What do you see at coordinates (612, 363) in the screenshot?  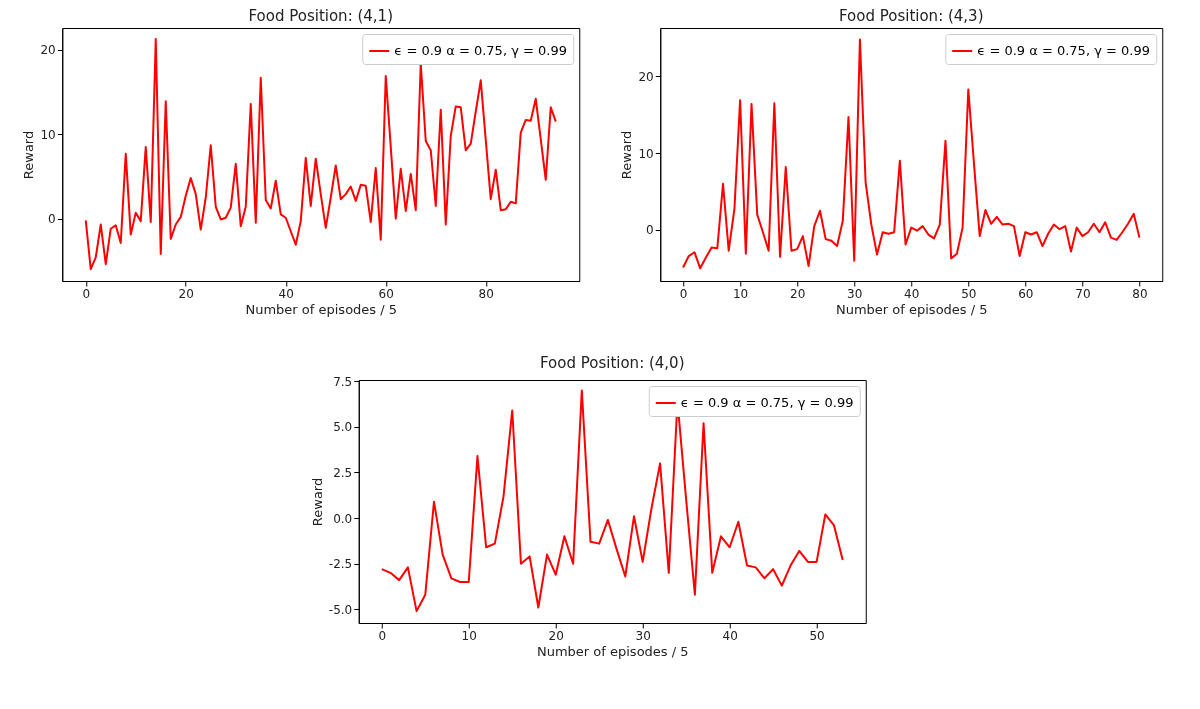 I see `chart-title: Food Position: (4,0)` at bounding box center [612, 363].